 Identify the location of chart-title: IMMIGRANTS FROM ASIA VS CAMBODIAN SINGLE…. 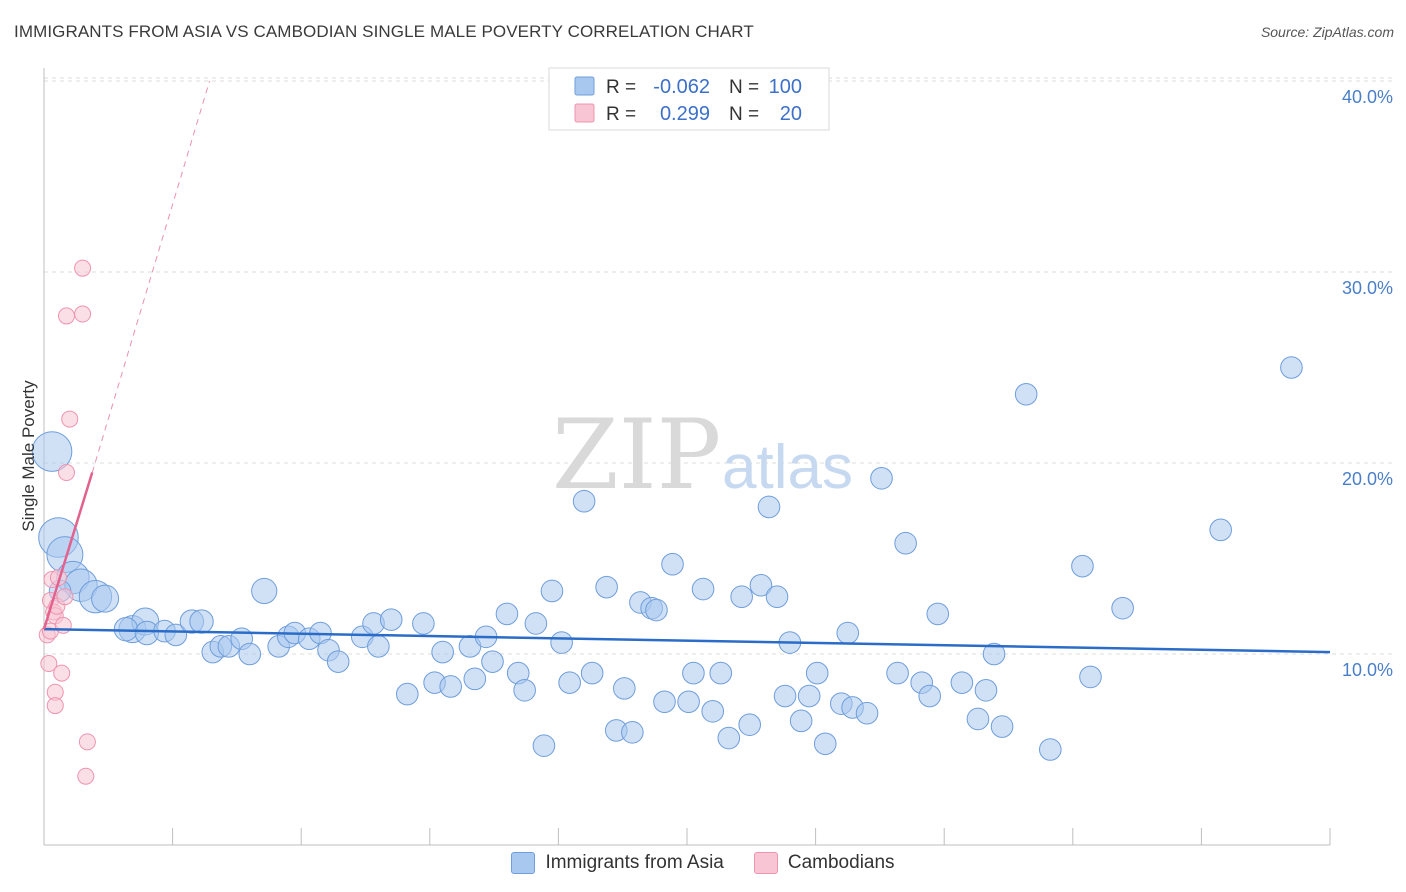
(384, 31).